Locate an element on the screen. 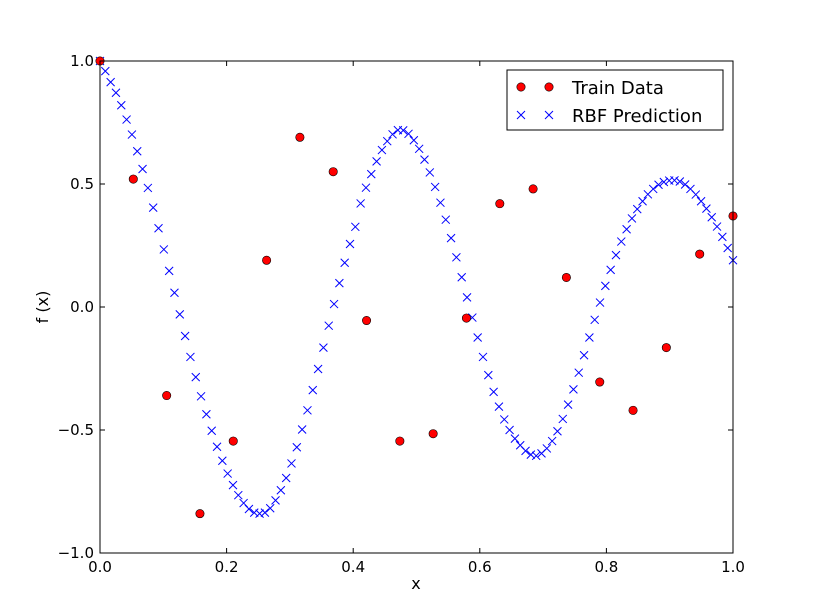 This screenshot has width=815, height=615. x-tick-label: 0.2 is located at coordinates (227, 567).